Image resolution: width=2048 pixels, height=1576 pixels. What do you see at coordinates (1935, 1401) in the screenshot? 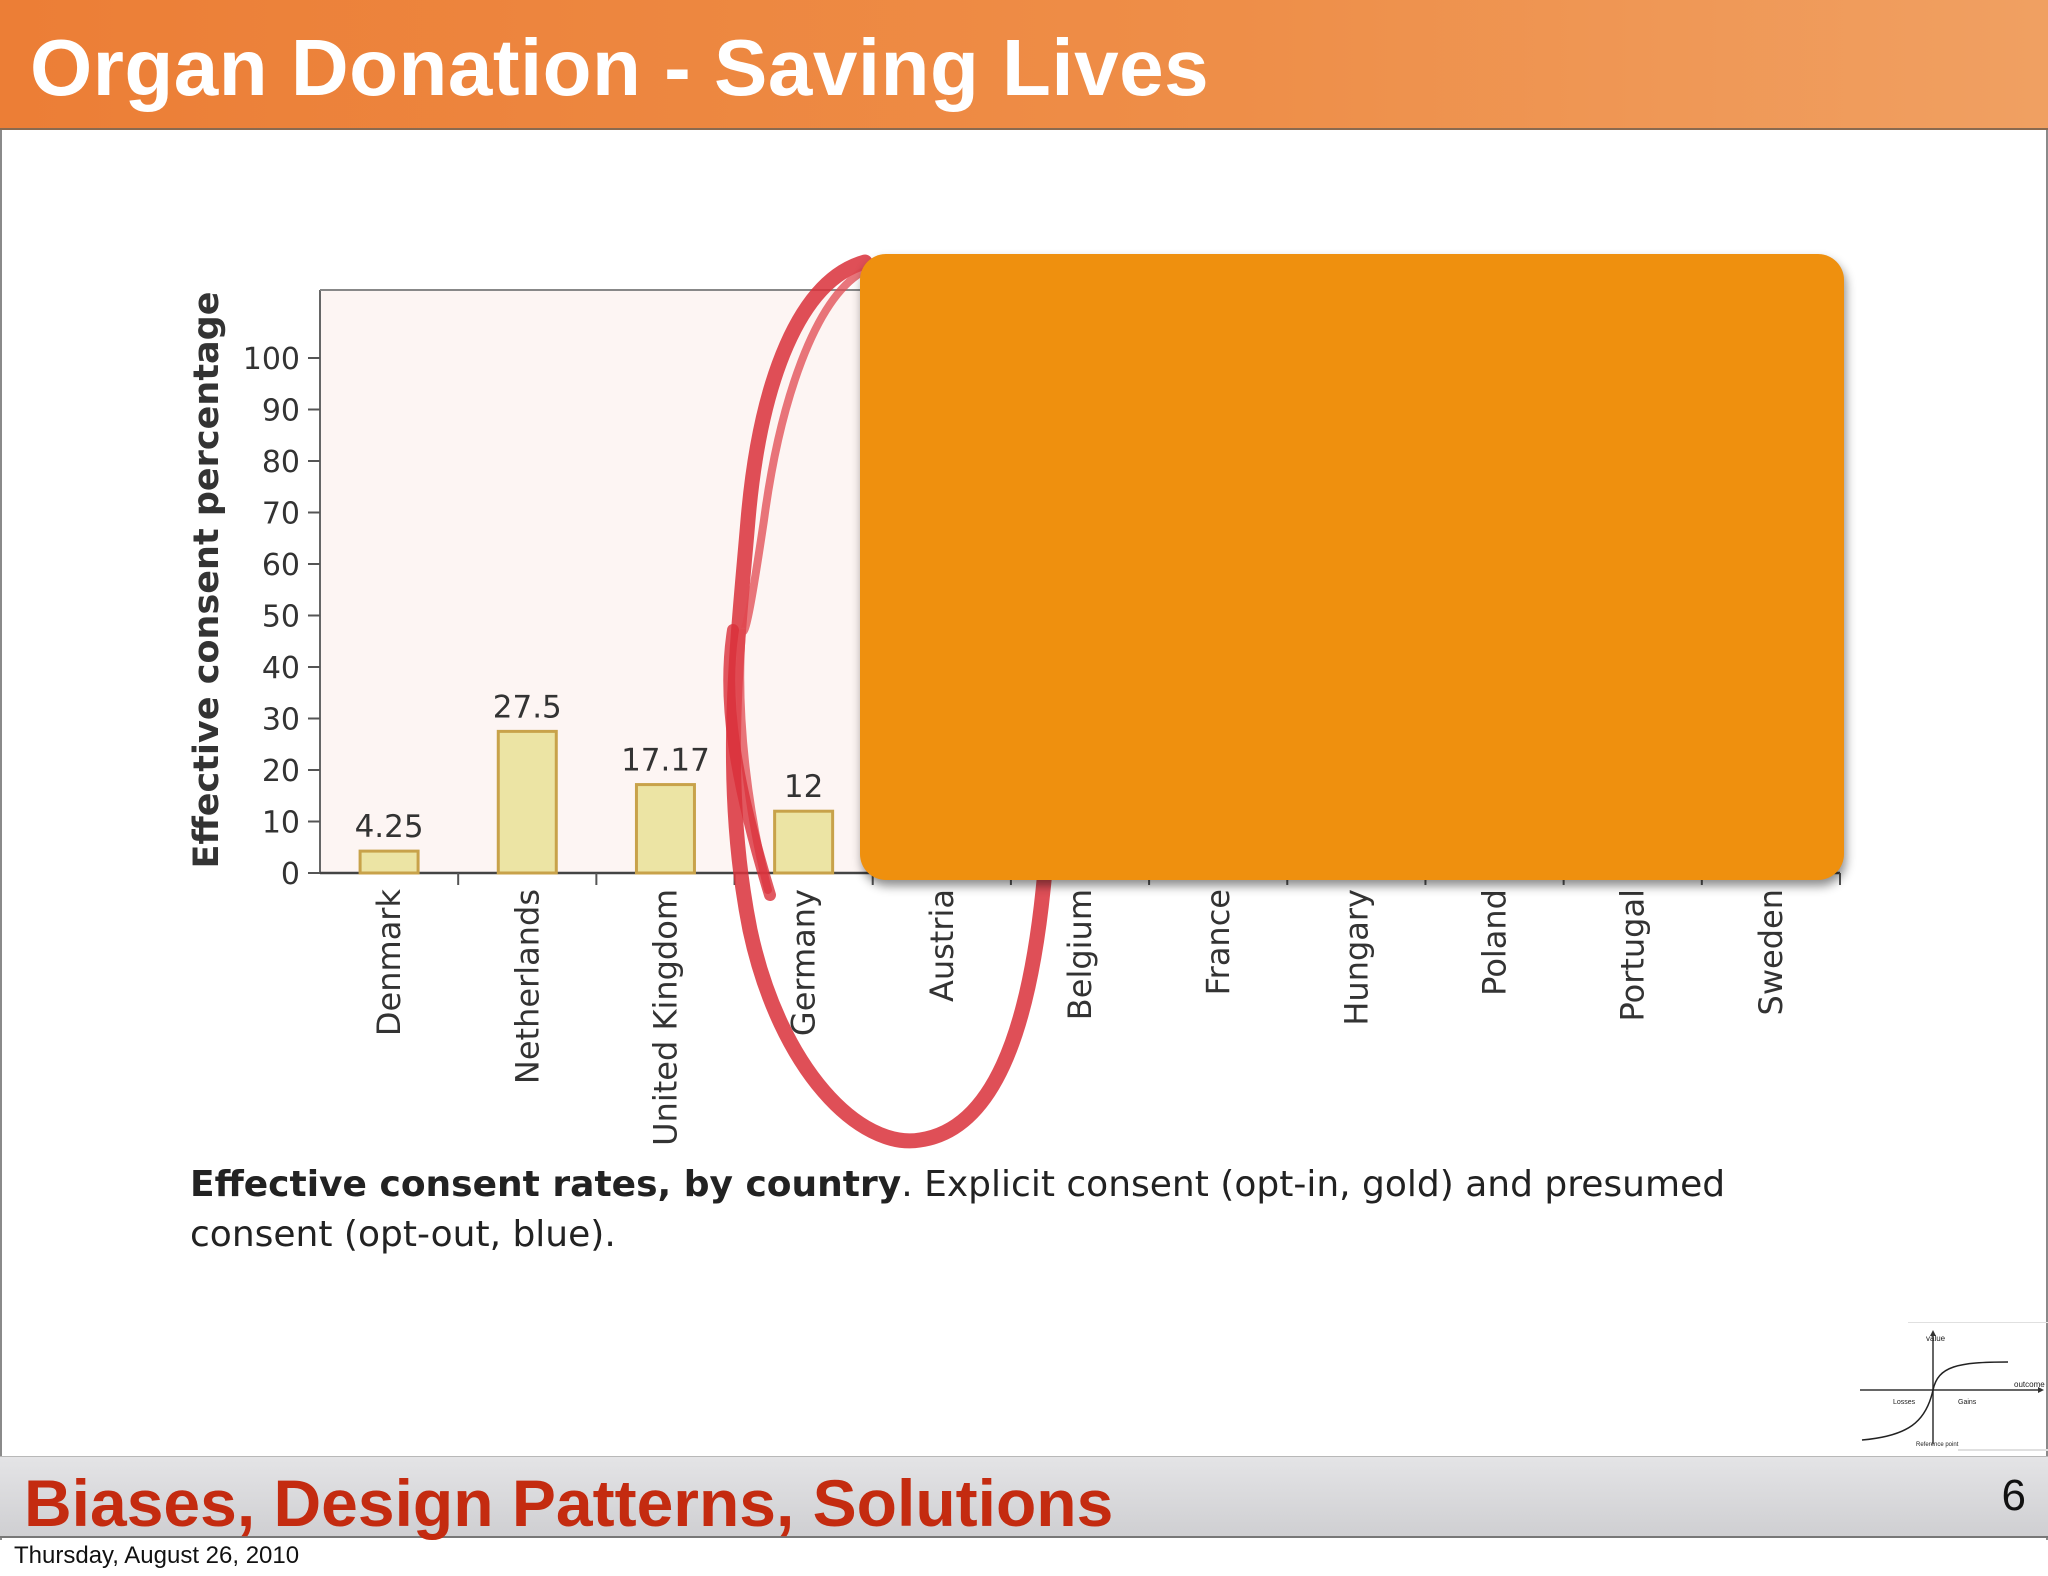
I see `mini-graph-curve` at bounding box center [1935, 1401].